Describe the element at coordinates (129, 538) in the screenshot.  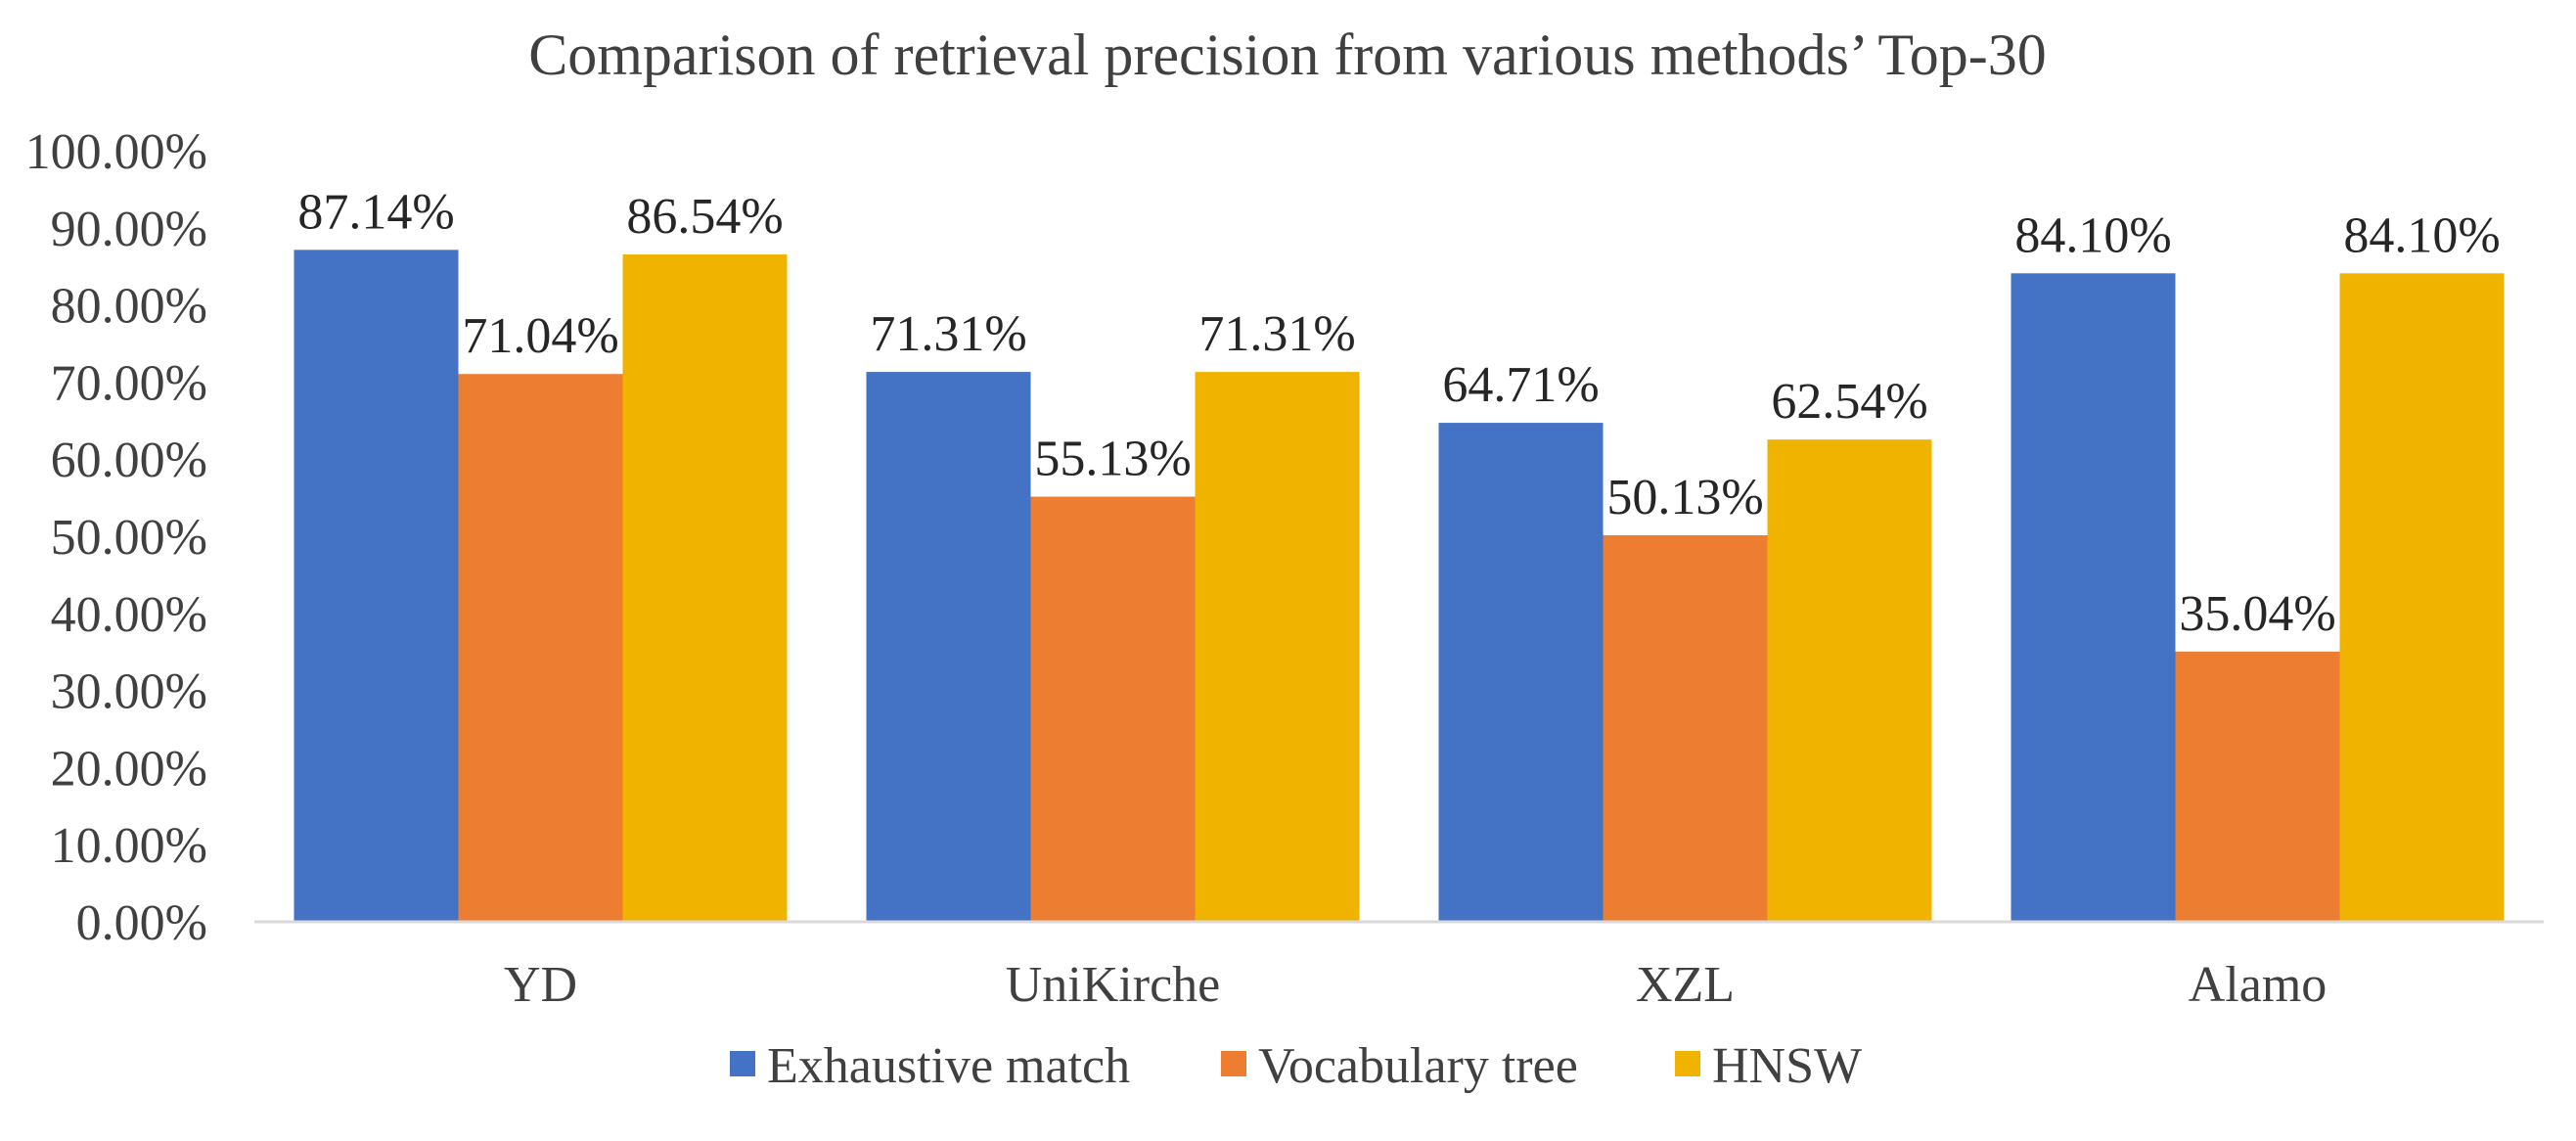
I see `y-tick-label: 50.00%` at that location.